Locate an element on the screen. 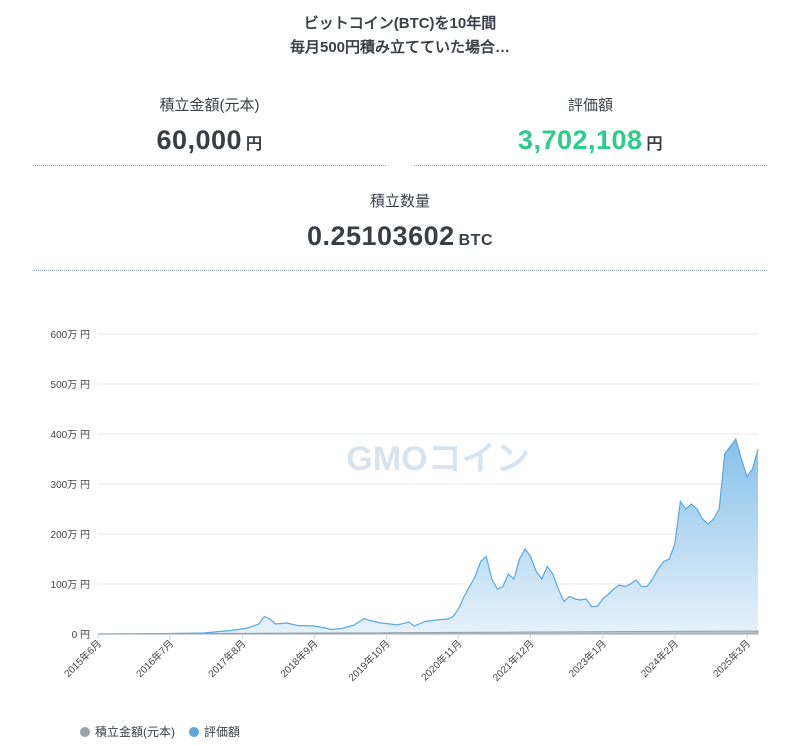  x-tick-label: 2017年8月 is located at coordinates (226, 658).